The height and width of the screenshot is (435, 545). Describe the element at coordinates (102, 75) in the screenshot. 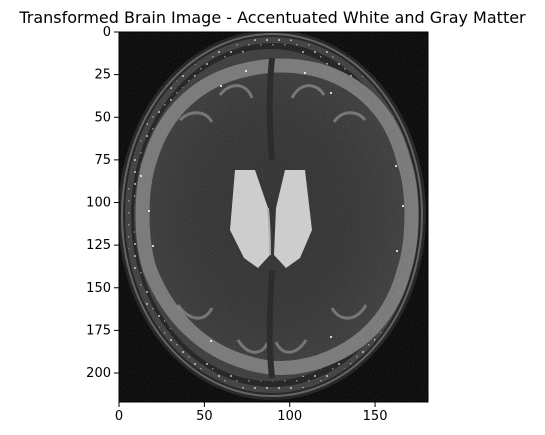

I see `y-tick-label-1: 25` at that location.